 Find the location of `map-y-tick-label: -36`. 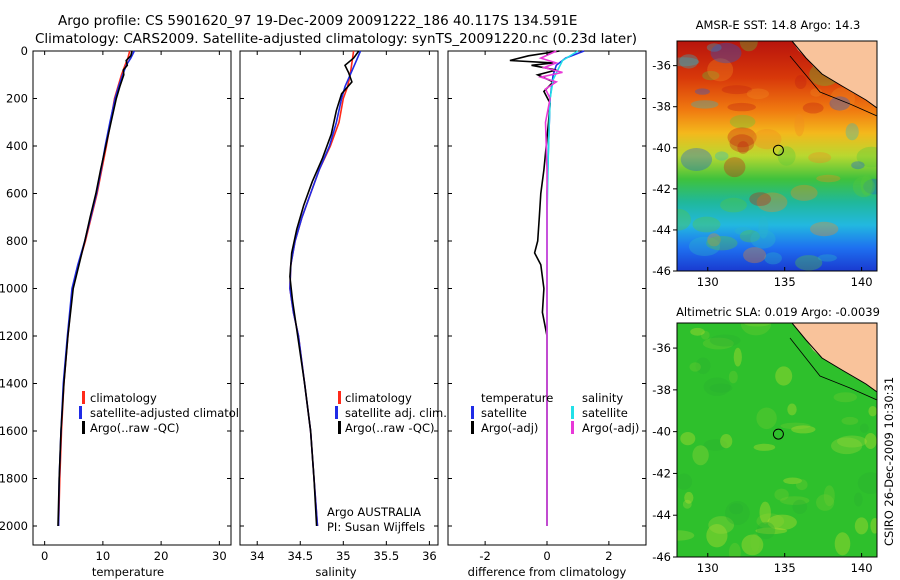

map-y-tick-label: -36 is located at coordinates (661, 66).